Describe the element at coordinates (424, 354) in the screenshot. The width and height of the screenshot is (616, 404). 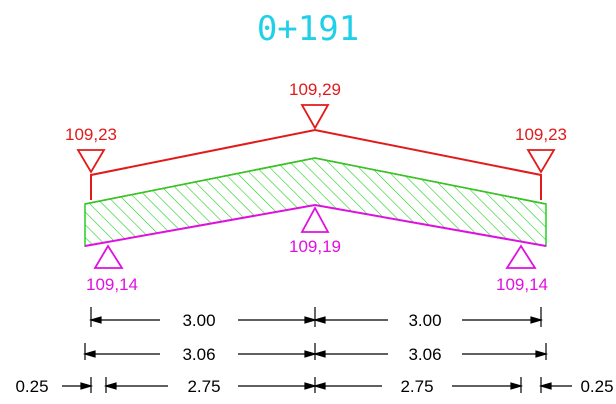
I see `dim-row2-right: 3.06` at that location.